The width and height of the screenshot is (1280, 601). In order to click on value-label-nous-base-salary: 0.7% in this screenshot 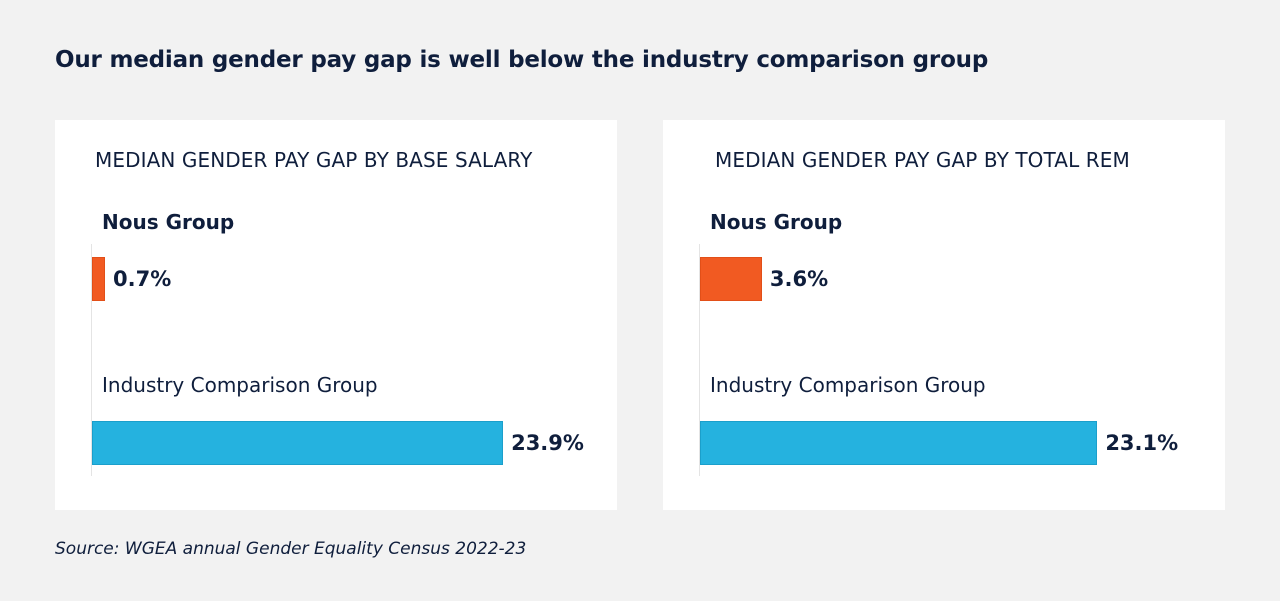, I will do `click(142, 279)`.